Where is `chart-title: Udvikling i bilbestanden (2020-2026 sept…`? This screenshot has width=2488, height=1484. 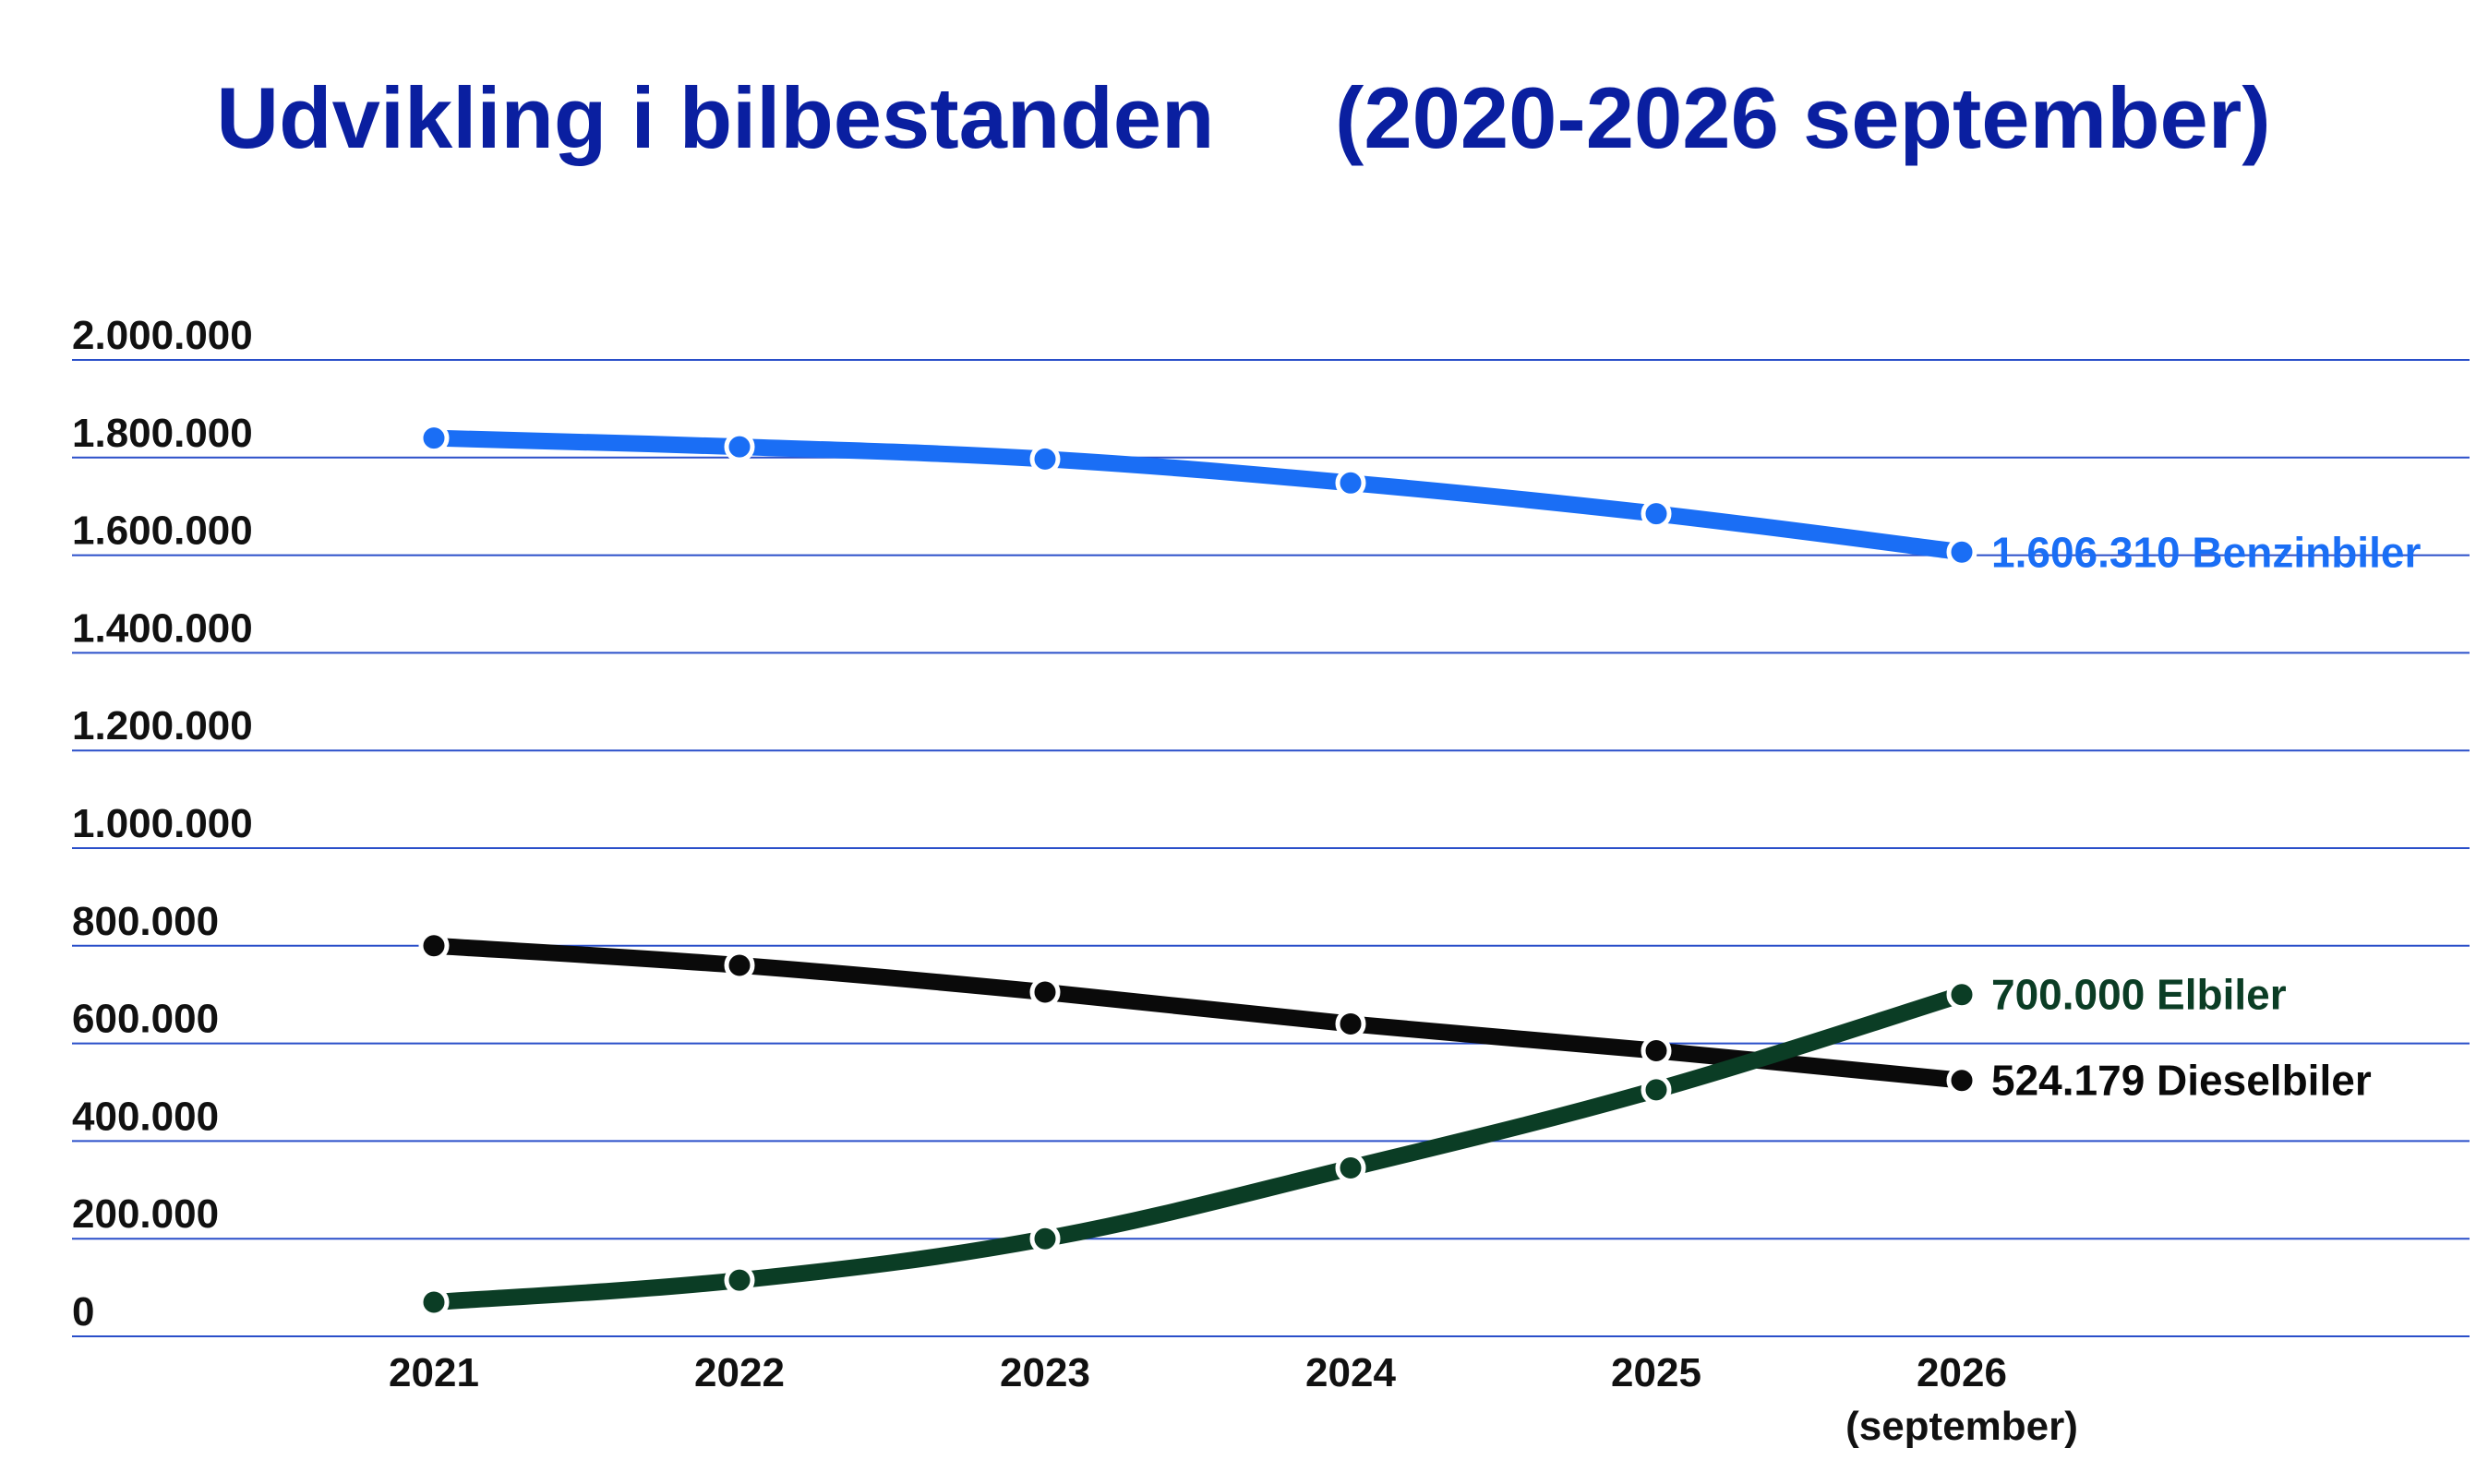
chart-title: Udvikling i bilbestanden (2020-2026 sept… is located at coordinates (1243, 117).